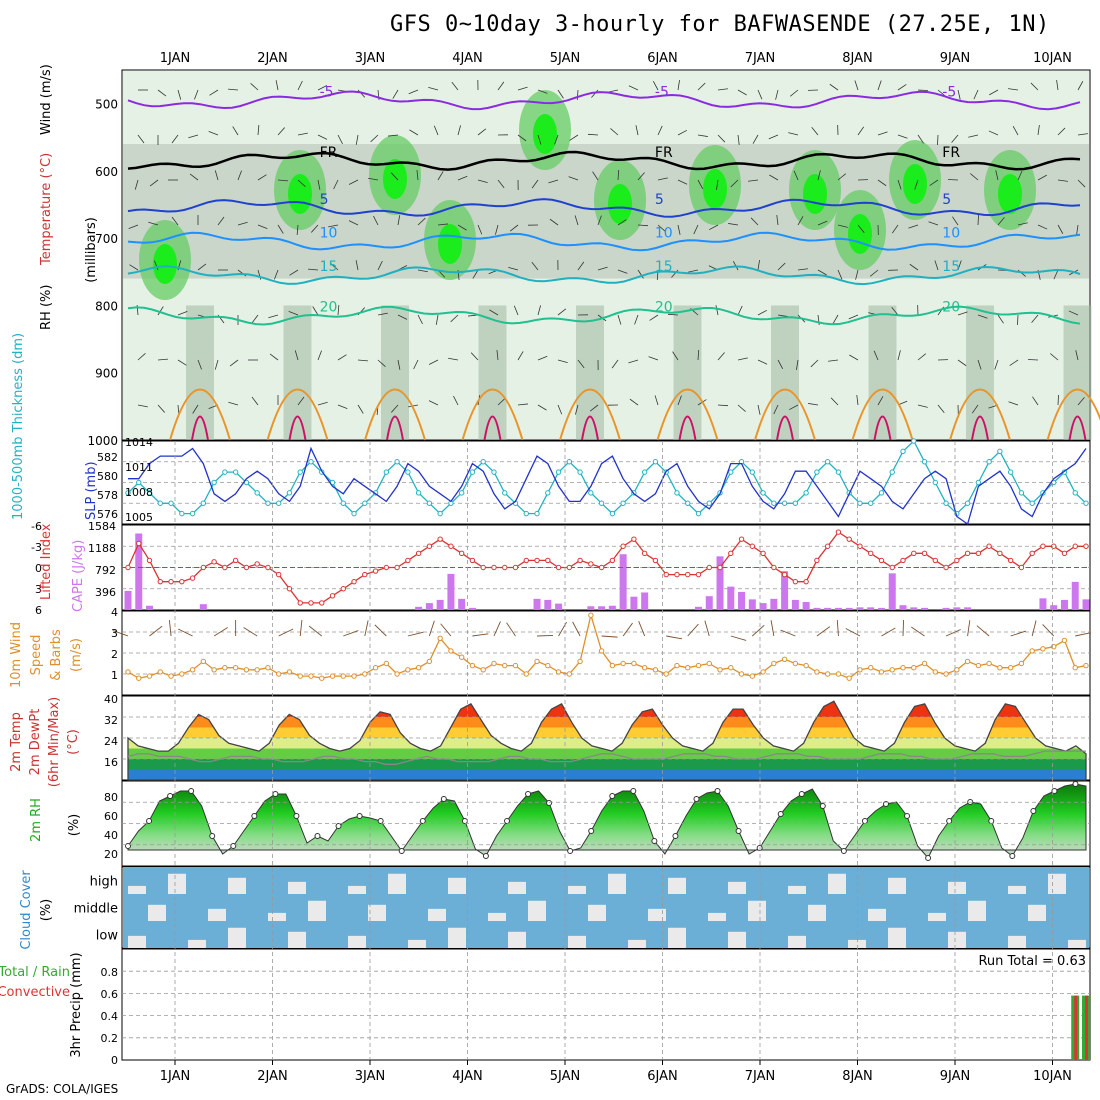 The image size is (1100, 1100). Describe the element at coordinates (370, 58) in the screenshot. I see `day-label-top: 3JAN` at that location.